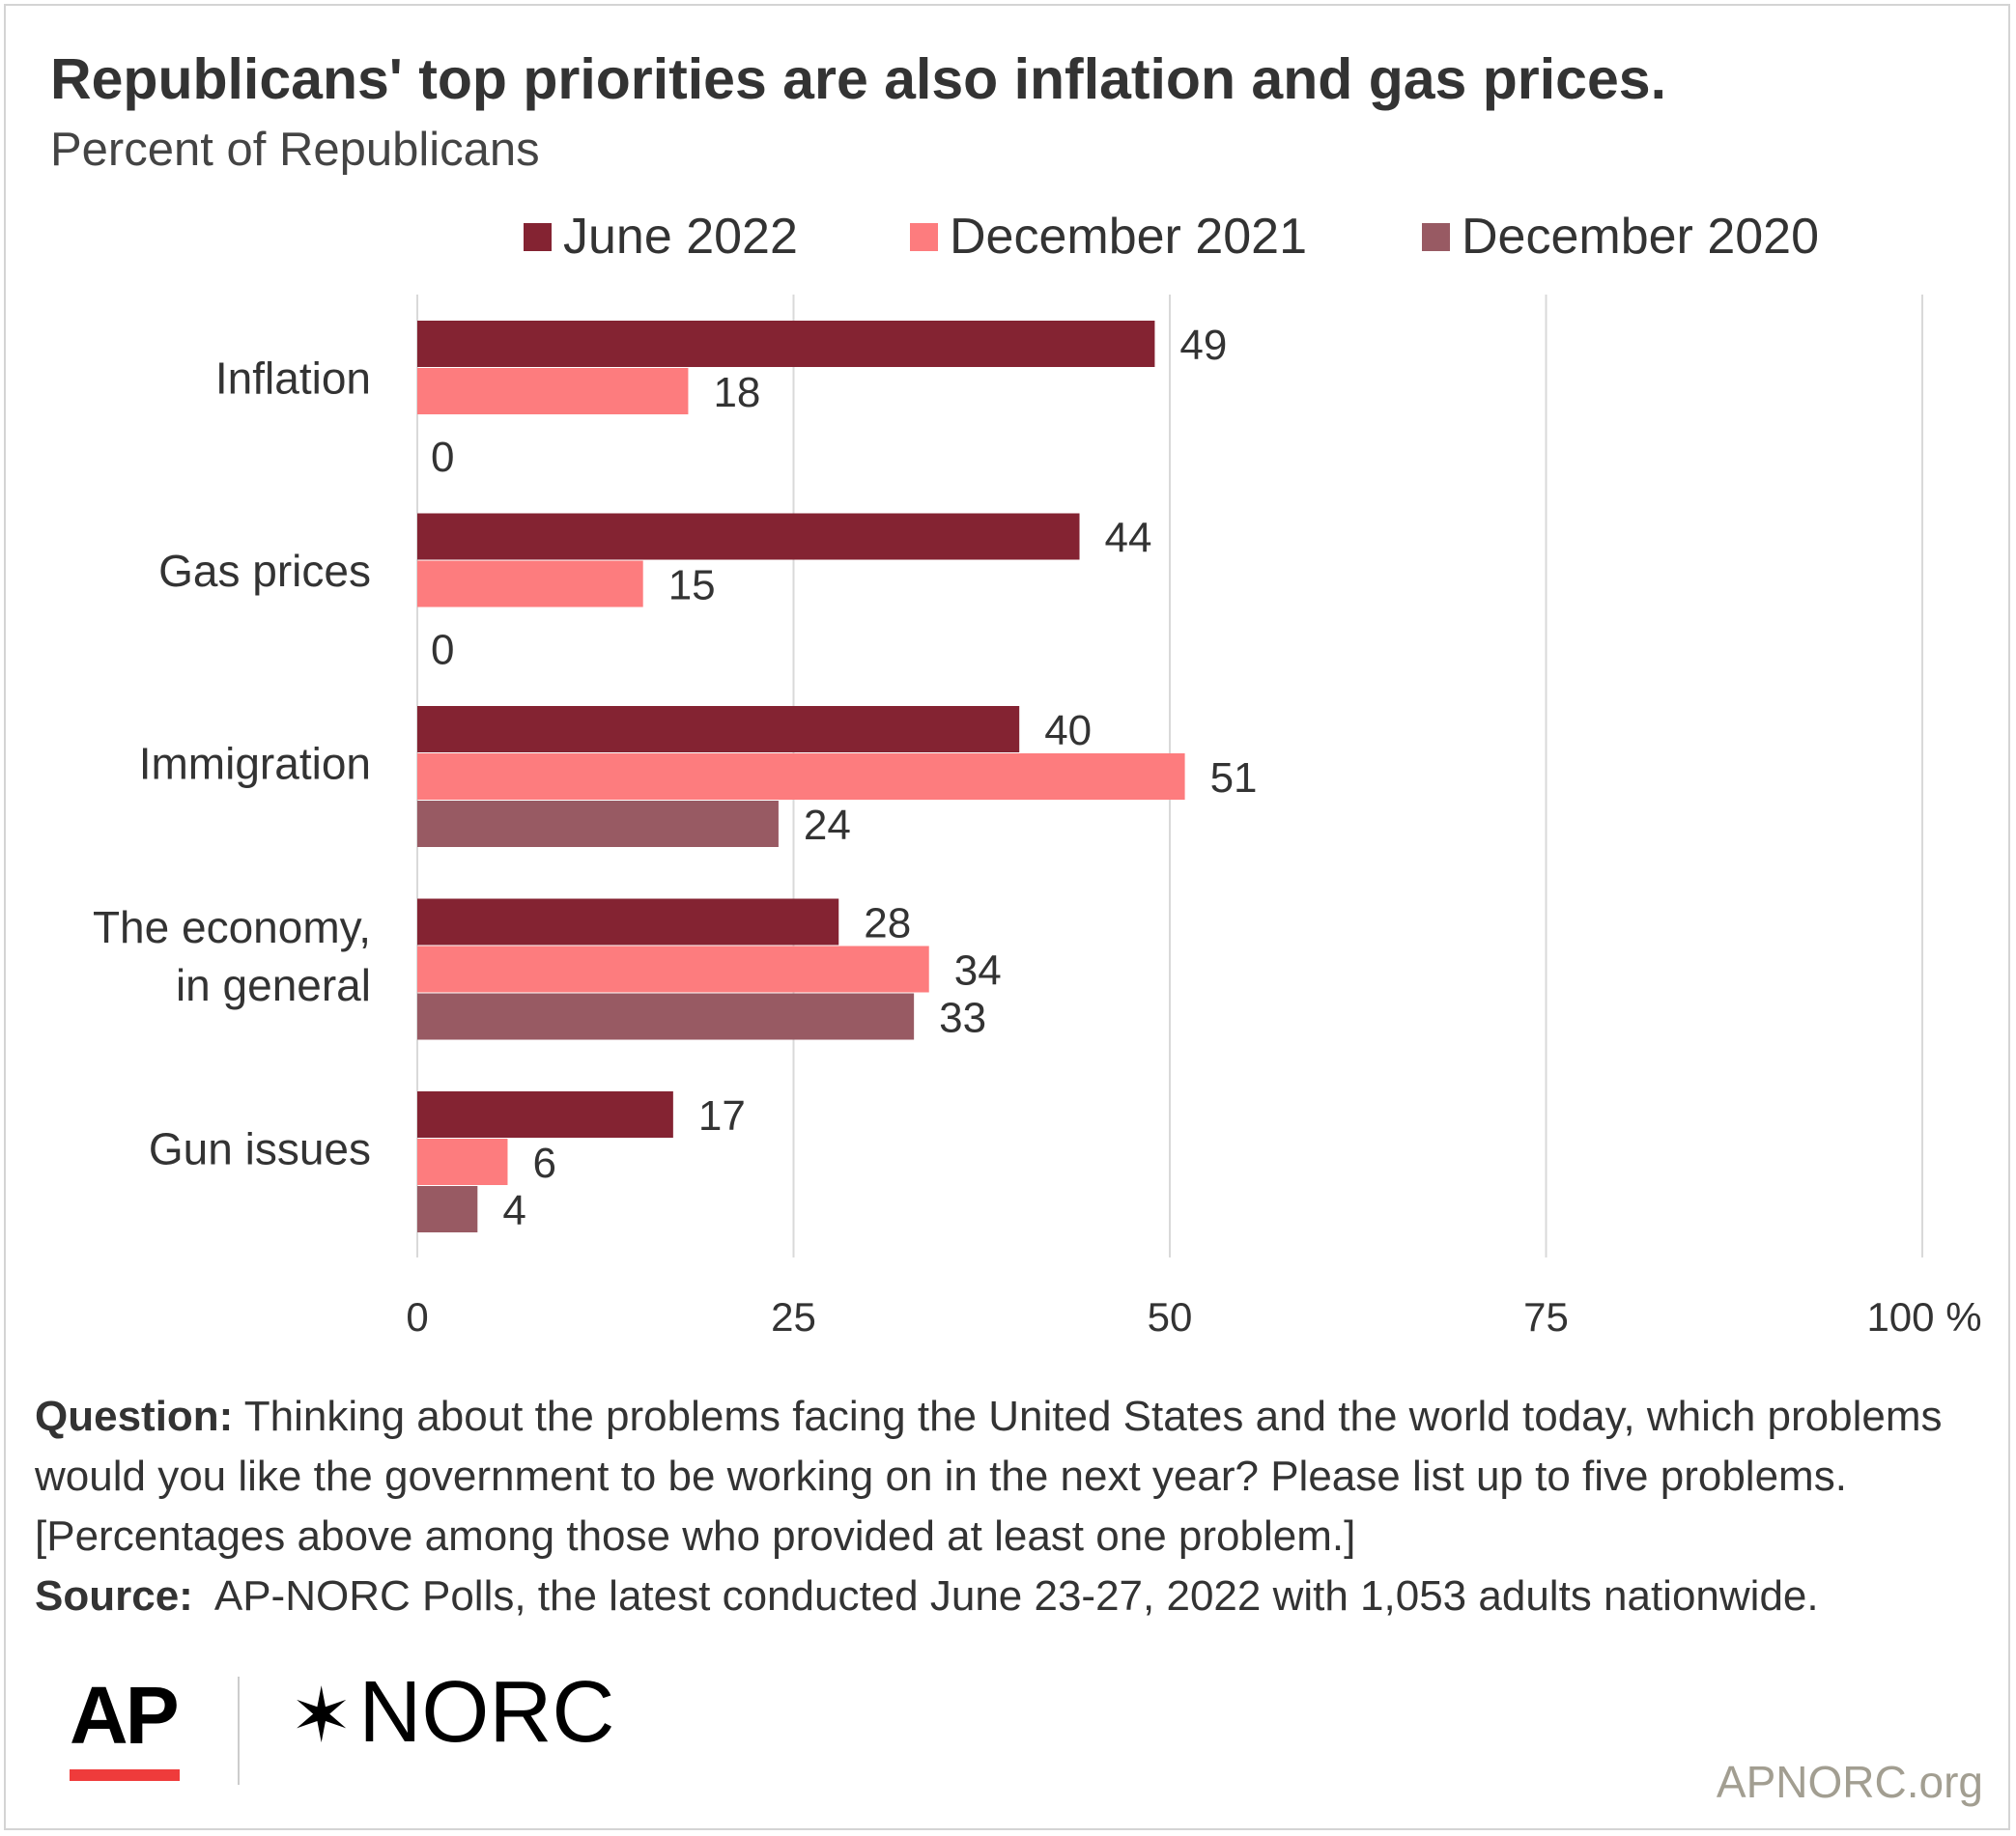 The width and height of the screenshot is (2016, 1836). I want to click on category-label: Gas prices, so click(264, 571).